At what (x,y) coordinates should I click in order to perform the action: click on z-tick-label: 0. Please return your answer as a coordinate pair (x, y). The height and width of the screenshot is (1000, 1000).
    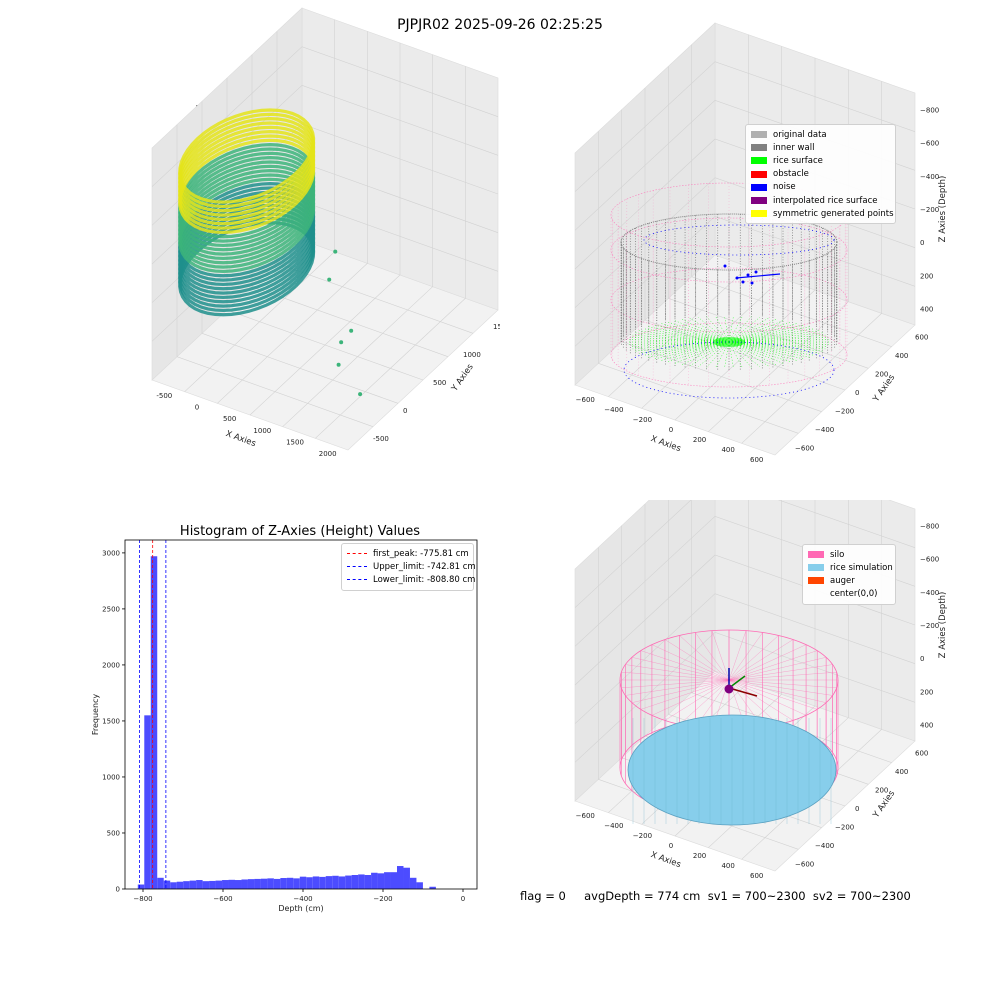
    Looking at the image, I should click on (922, 243).